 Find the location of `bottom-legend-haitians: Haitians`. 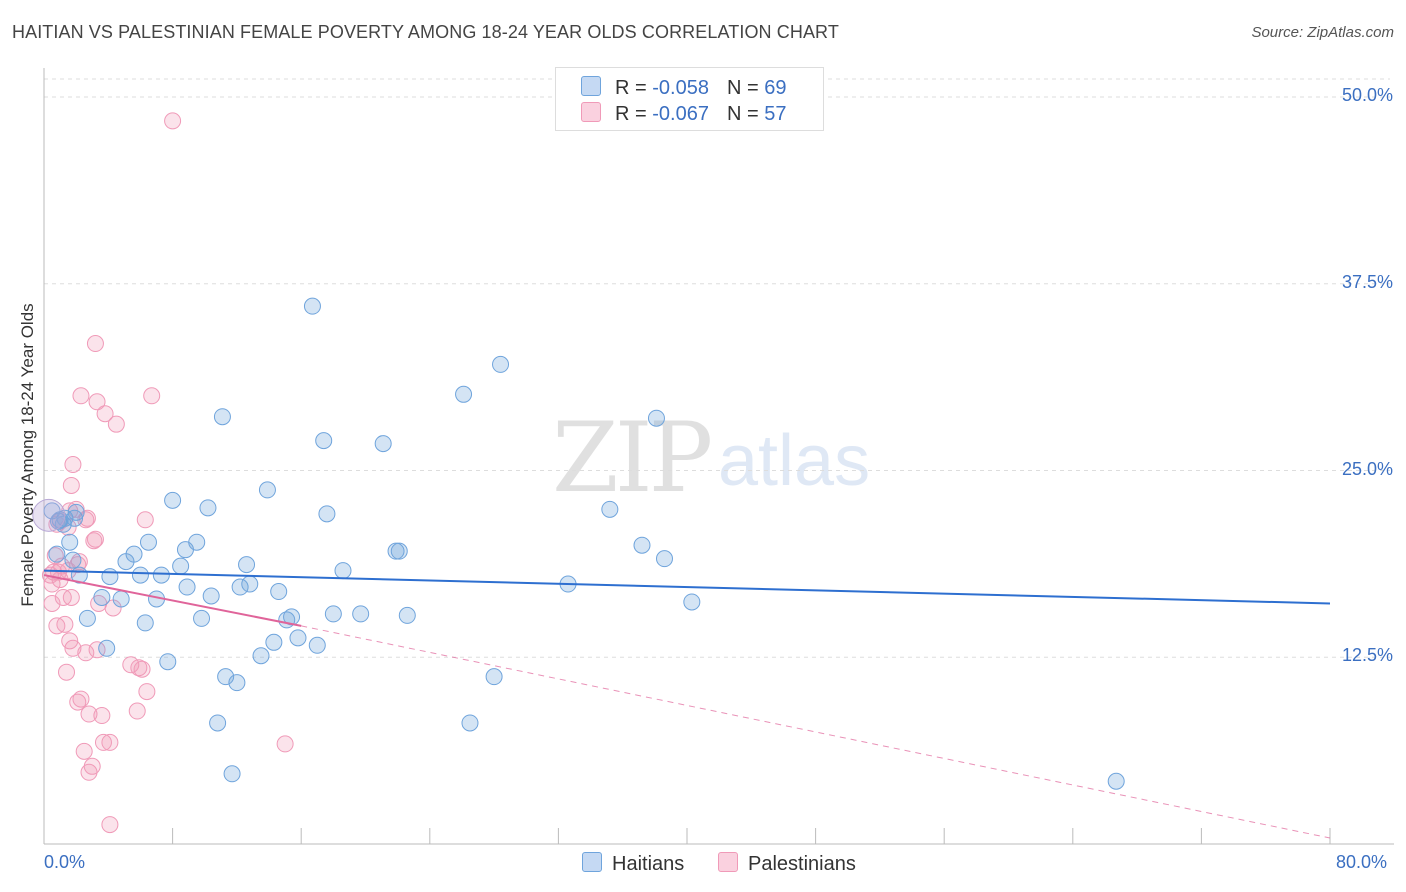

bottom-legend-haitians: Haitians is located at coordinates (633, 864).